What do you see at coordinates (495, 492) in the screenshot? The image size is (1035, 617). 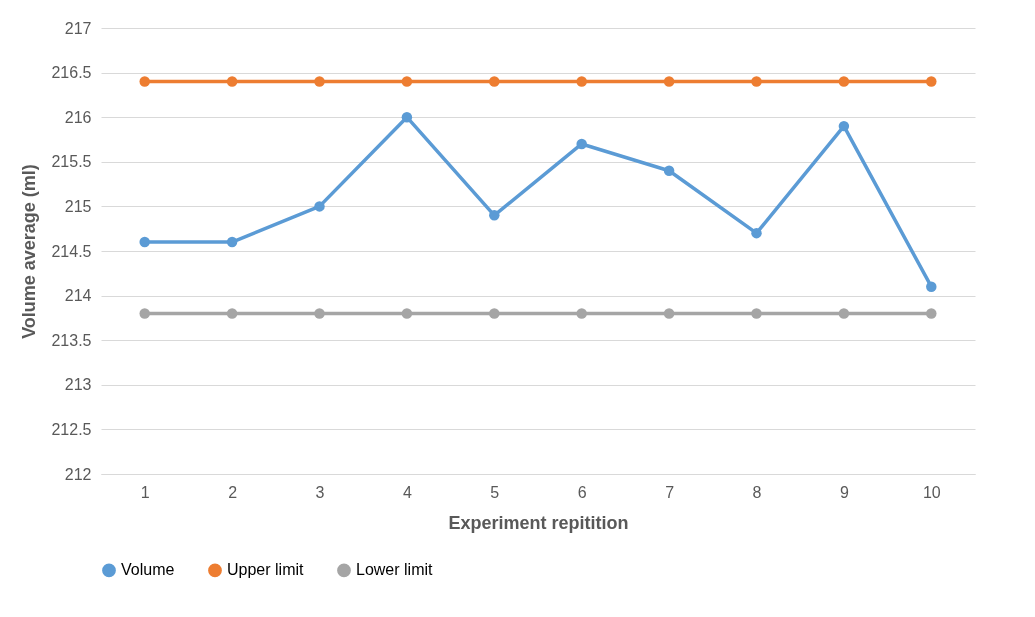 I see `x-tick-label: 5` at bounding box center [495, 492].